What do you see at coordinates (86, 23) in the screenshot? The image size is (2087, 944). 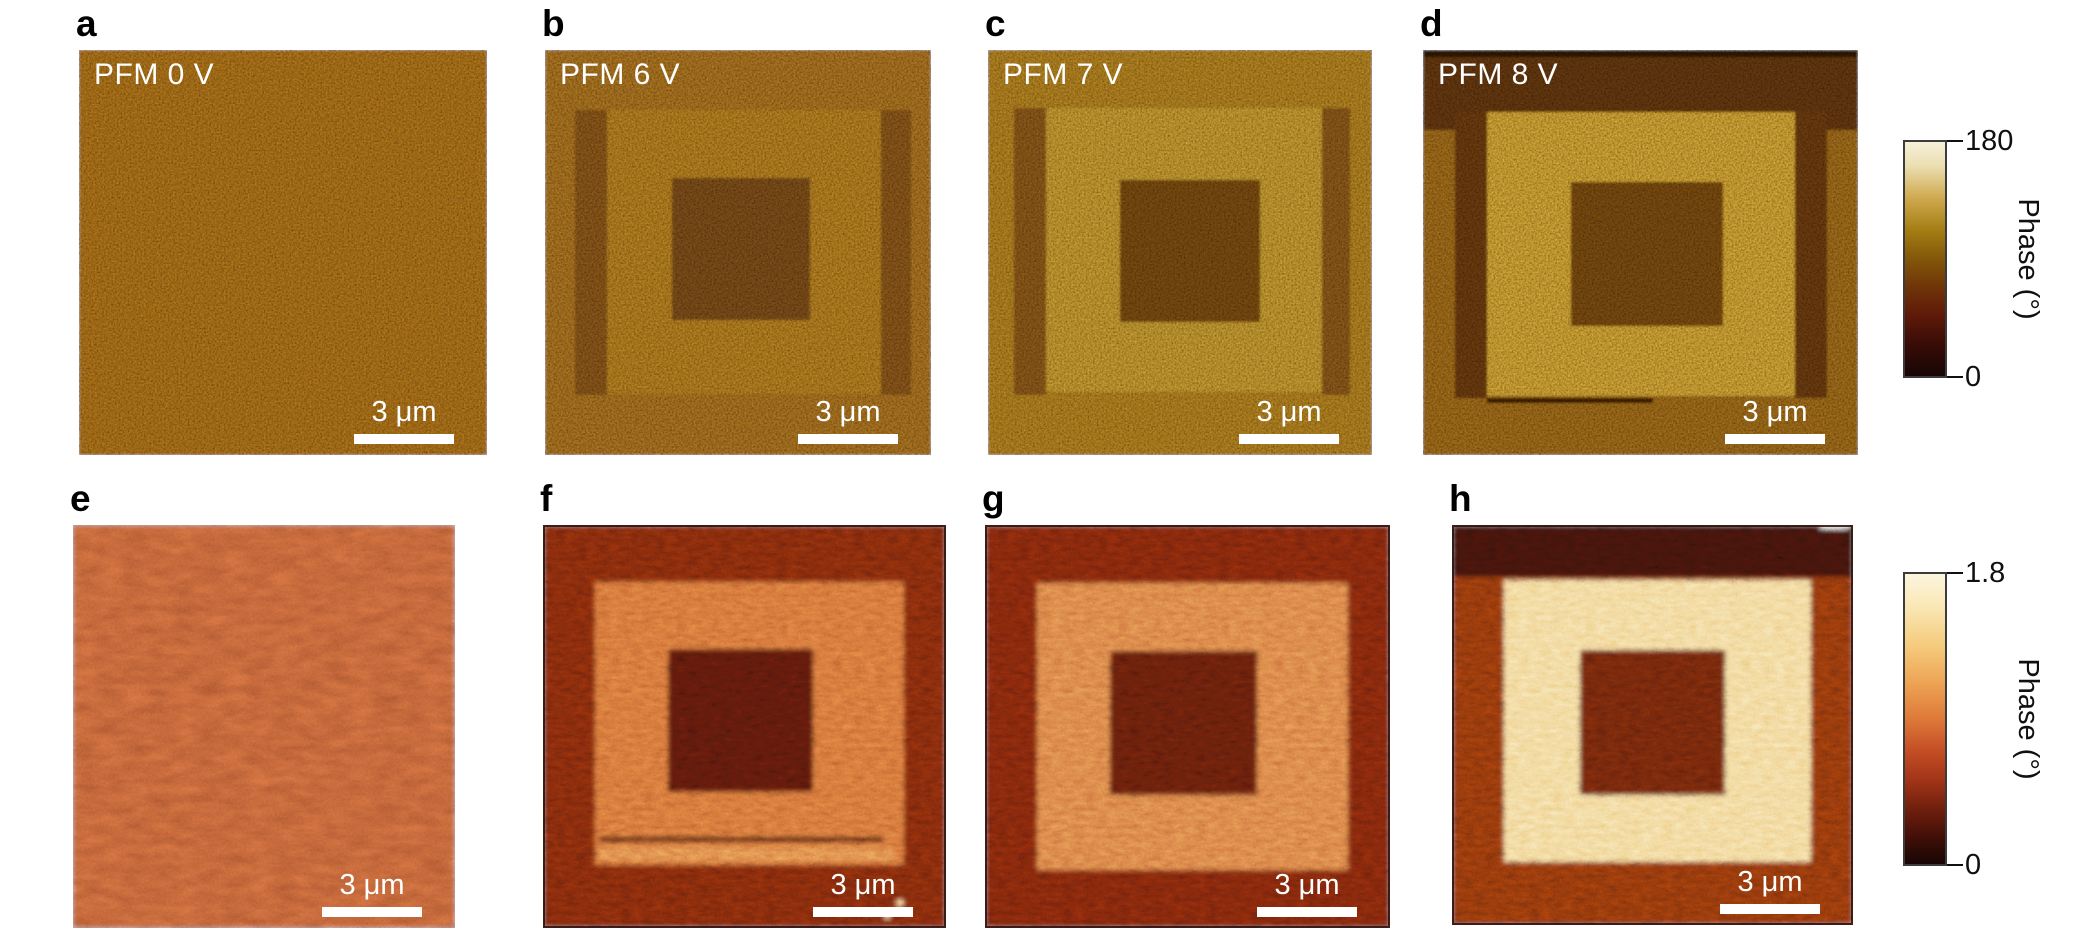 I see `panel-letter-a: a` at bounding box center [86, 23].